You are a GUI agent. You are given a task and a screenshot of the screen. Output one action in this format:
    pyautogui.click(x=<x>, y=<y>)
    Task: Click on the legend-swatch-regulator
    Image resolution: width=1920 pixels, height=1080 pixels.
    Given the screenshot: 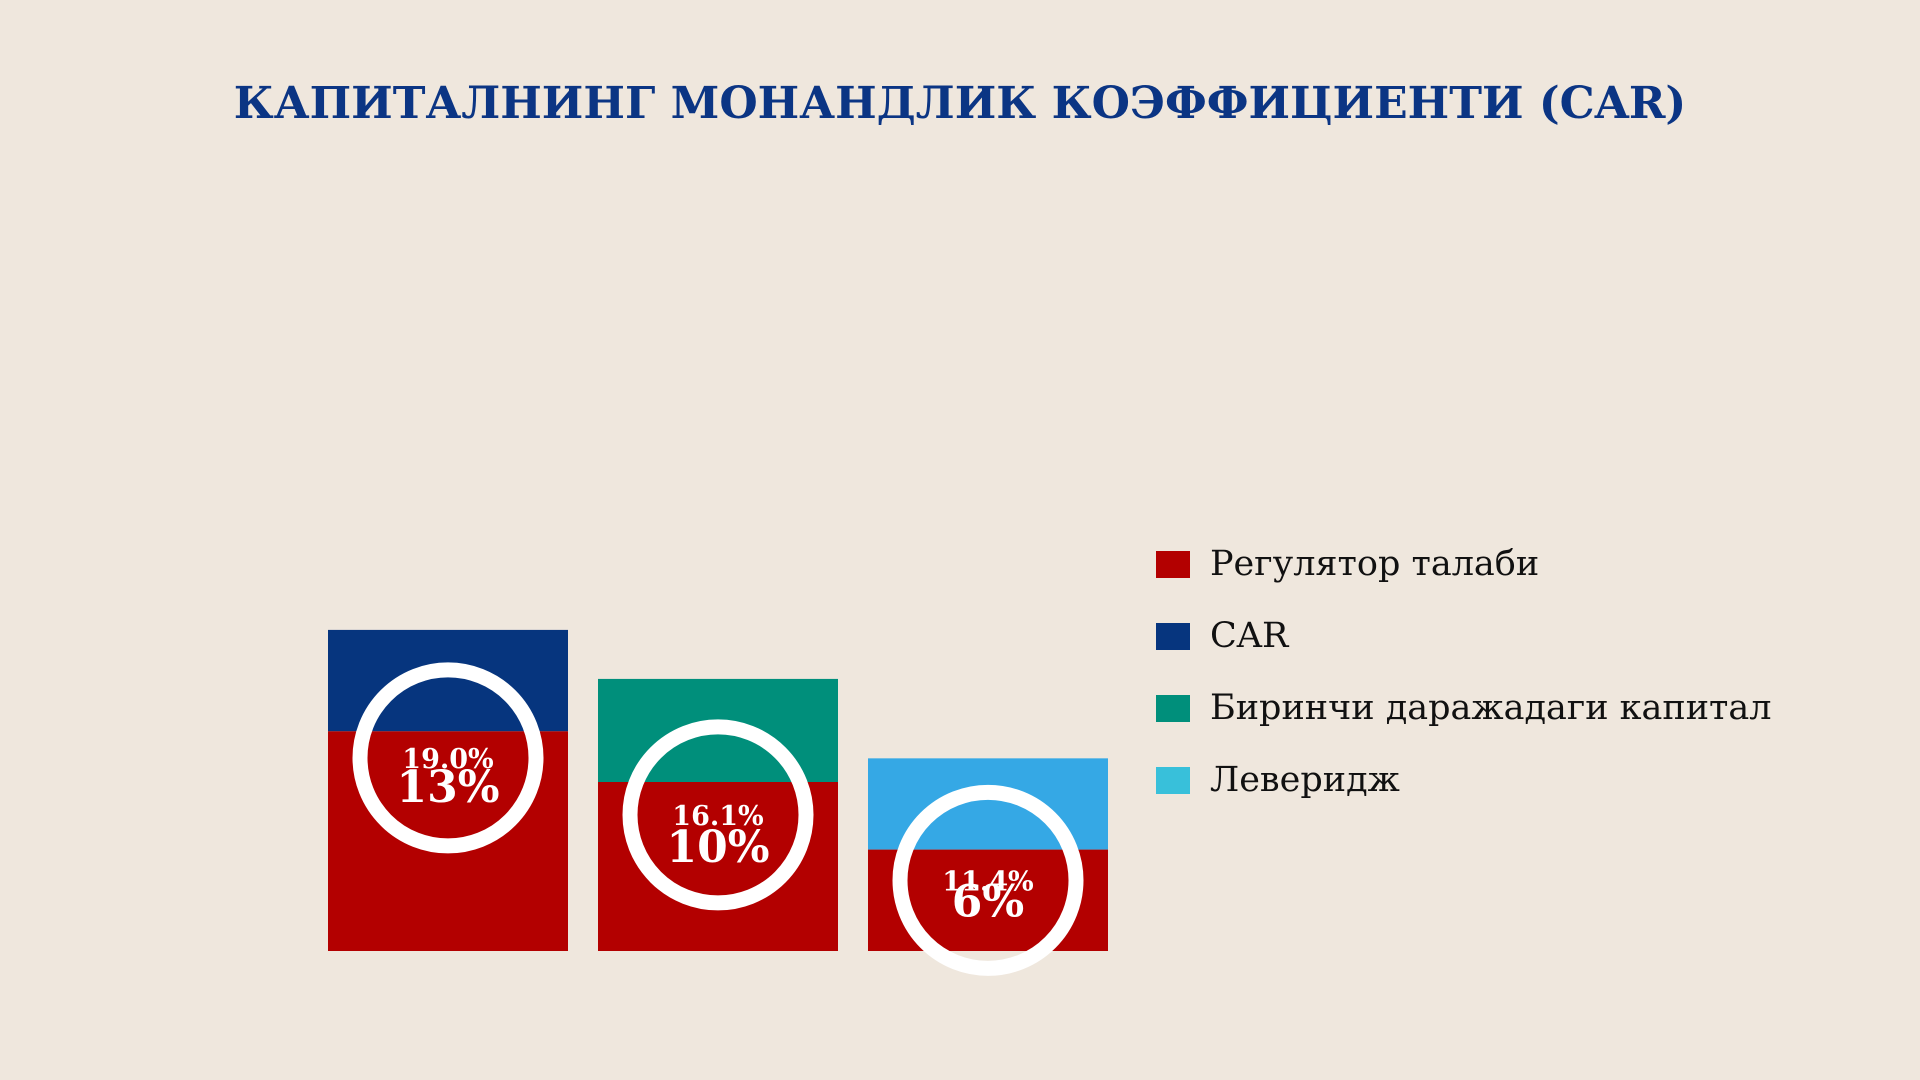 What is the action you would take?
    pyautogui.click(x=1173, y=564)
    